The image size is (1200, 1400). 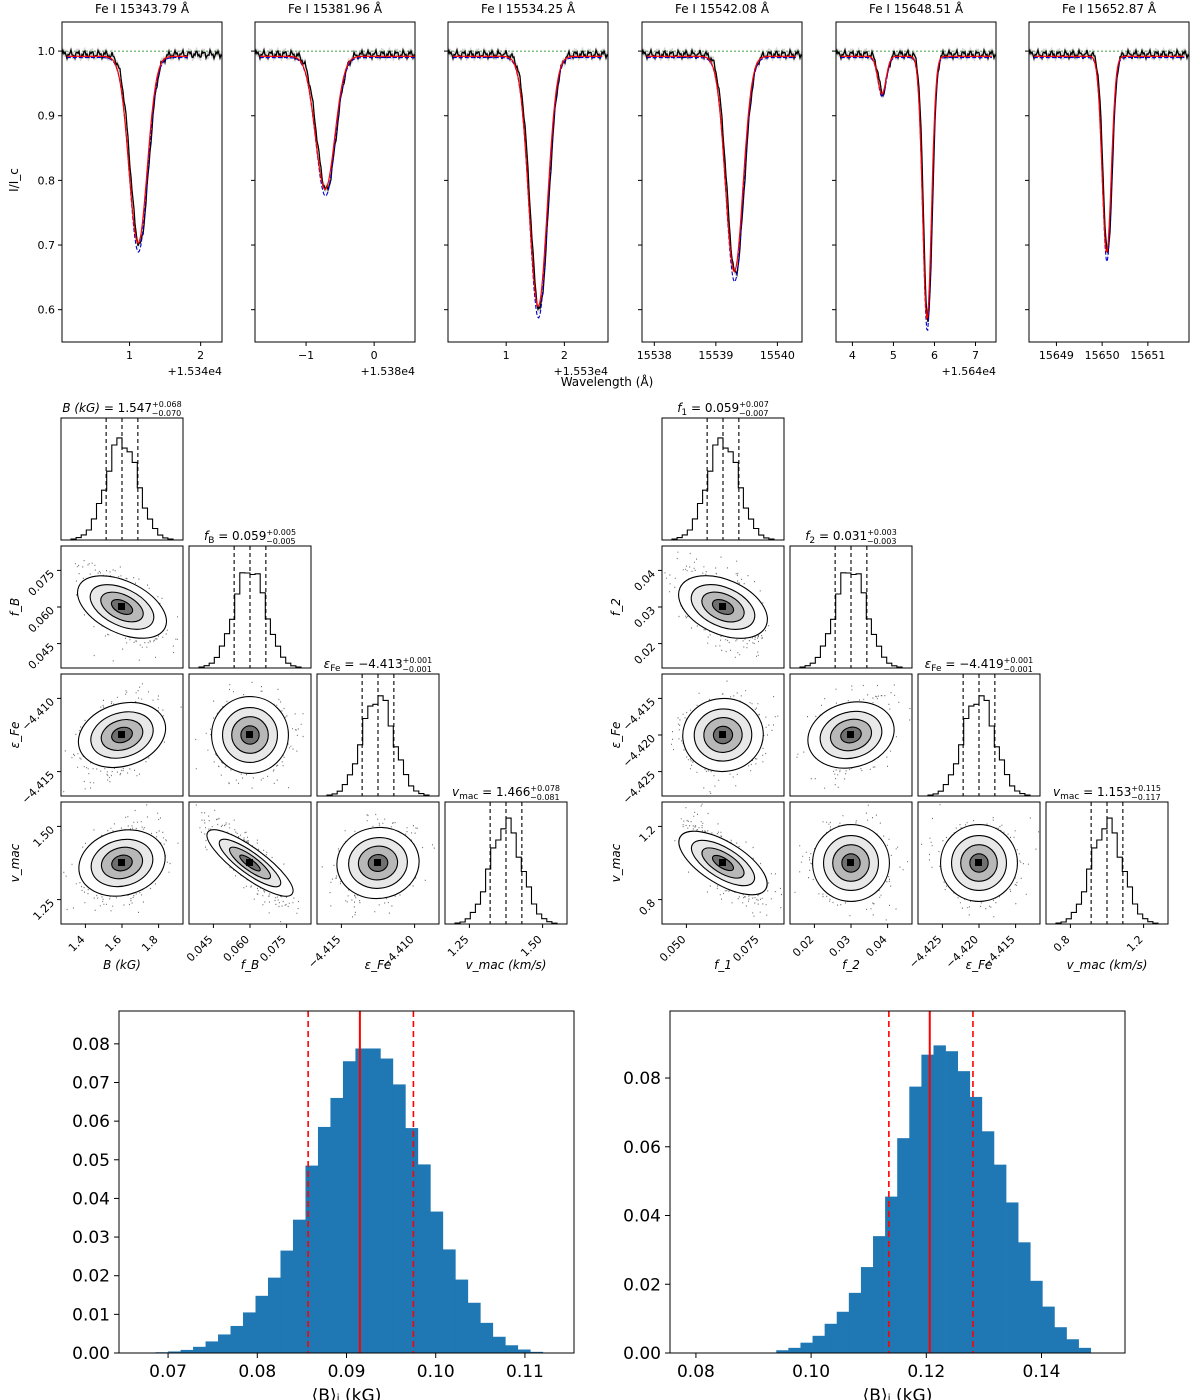 I want to click on x-axis-label: ⟨B⟩ᵢ (kG), so click(x=347, y=1393).